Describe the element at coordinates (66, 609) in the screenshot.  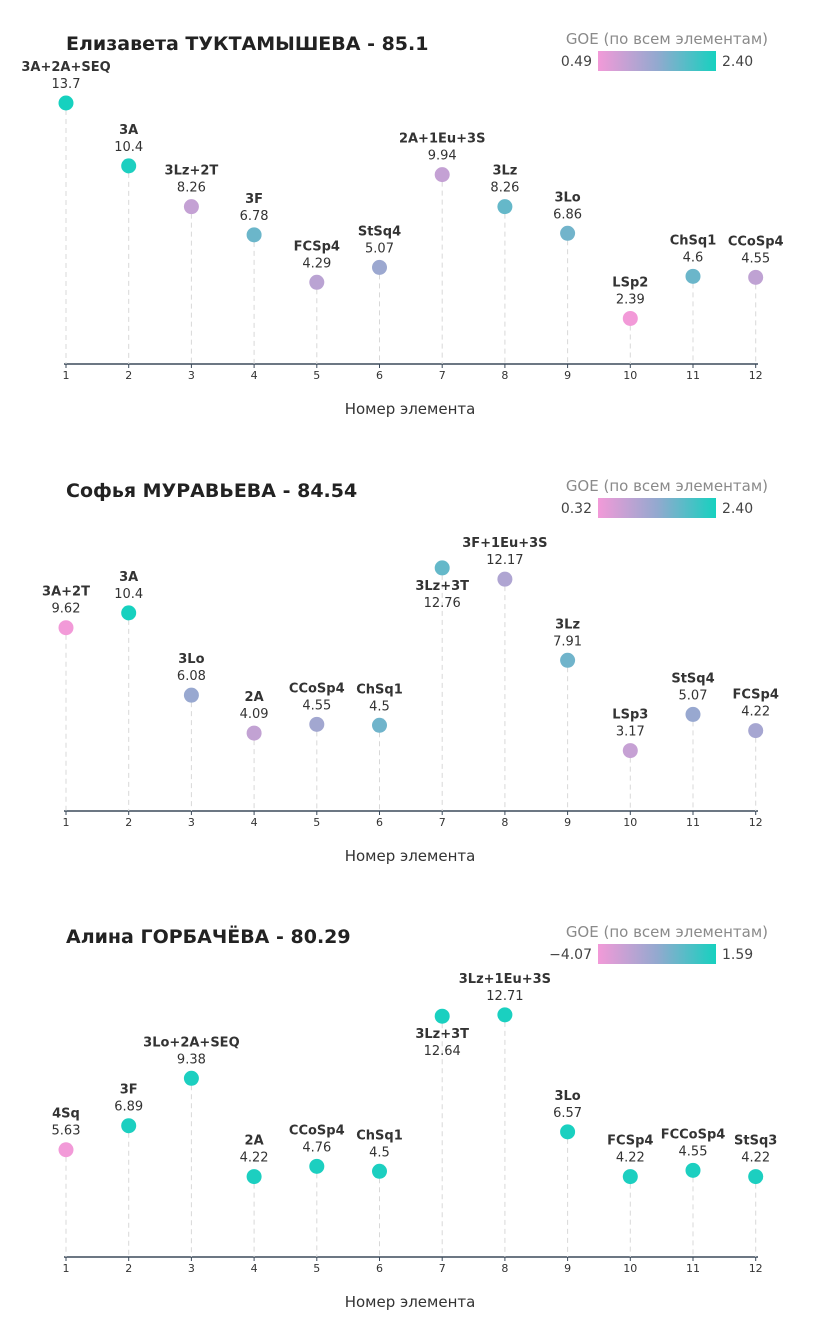
I see `element-score-label: 9.62` at that location.